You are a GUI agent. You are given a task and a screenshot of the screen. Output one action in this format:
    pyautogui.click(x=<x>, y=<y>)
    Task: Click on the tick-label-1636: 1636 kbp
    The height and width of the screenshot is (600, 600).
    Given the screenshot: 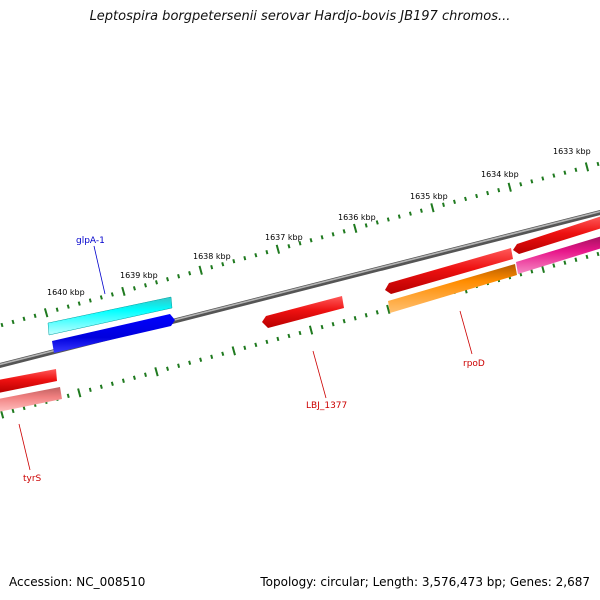 What is the action you would take?
    pyautogui.click(x=357, y=217)
    